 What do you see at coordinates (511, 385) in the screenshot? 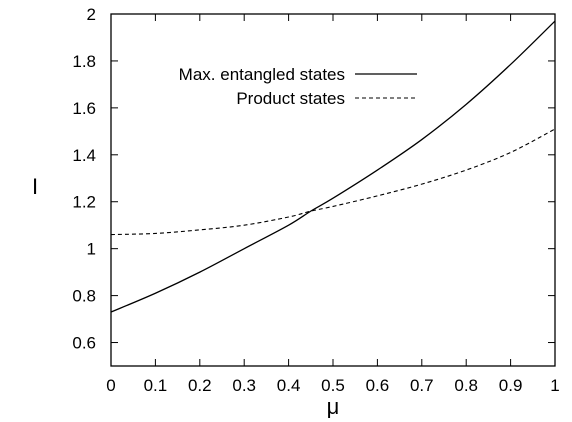
I see `x-tick-label: 0.9` at bounding box center [511, 385].